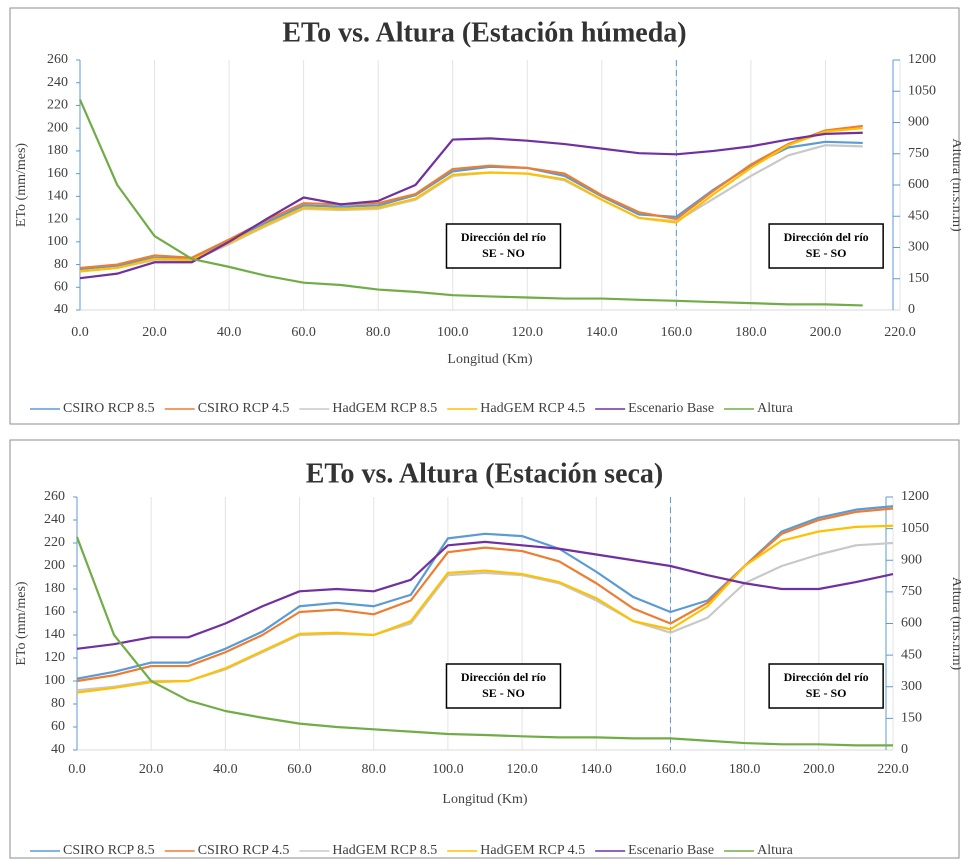  I want to click on y2-tick-label: 0, so click(911, 309).